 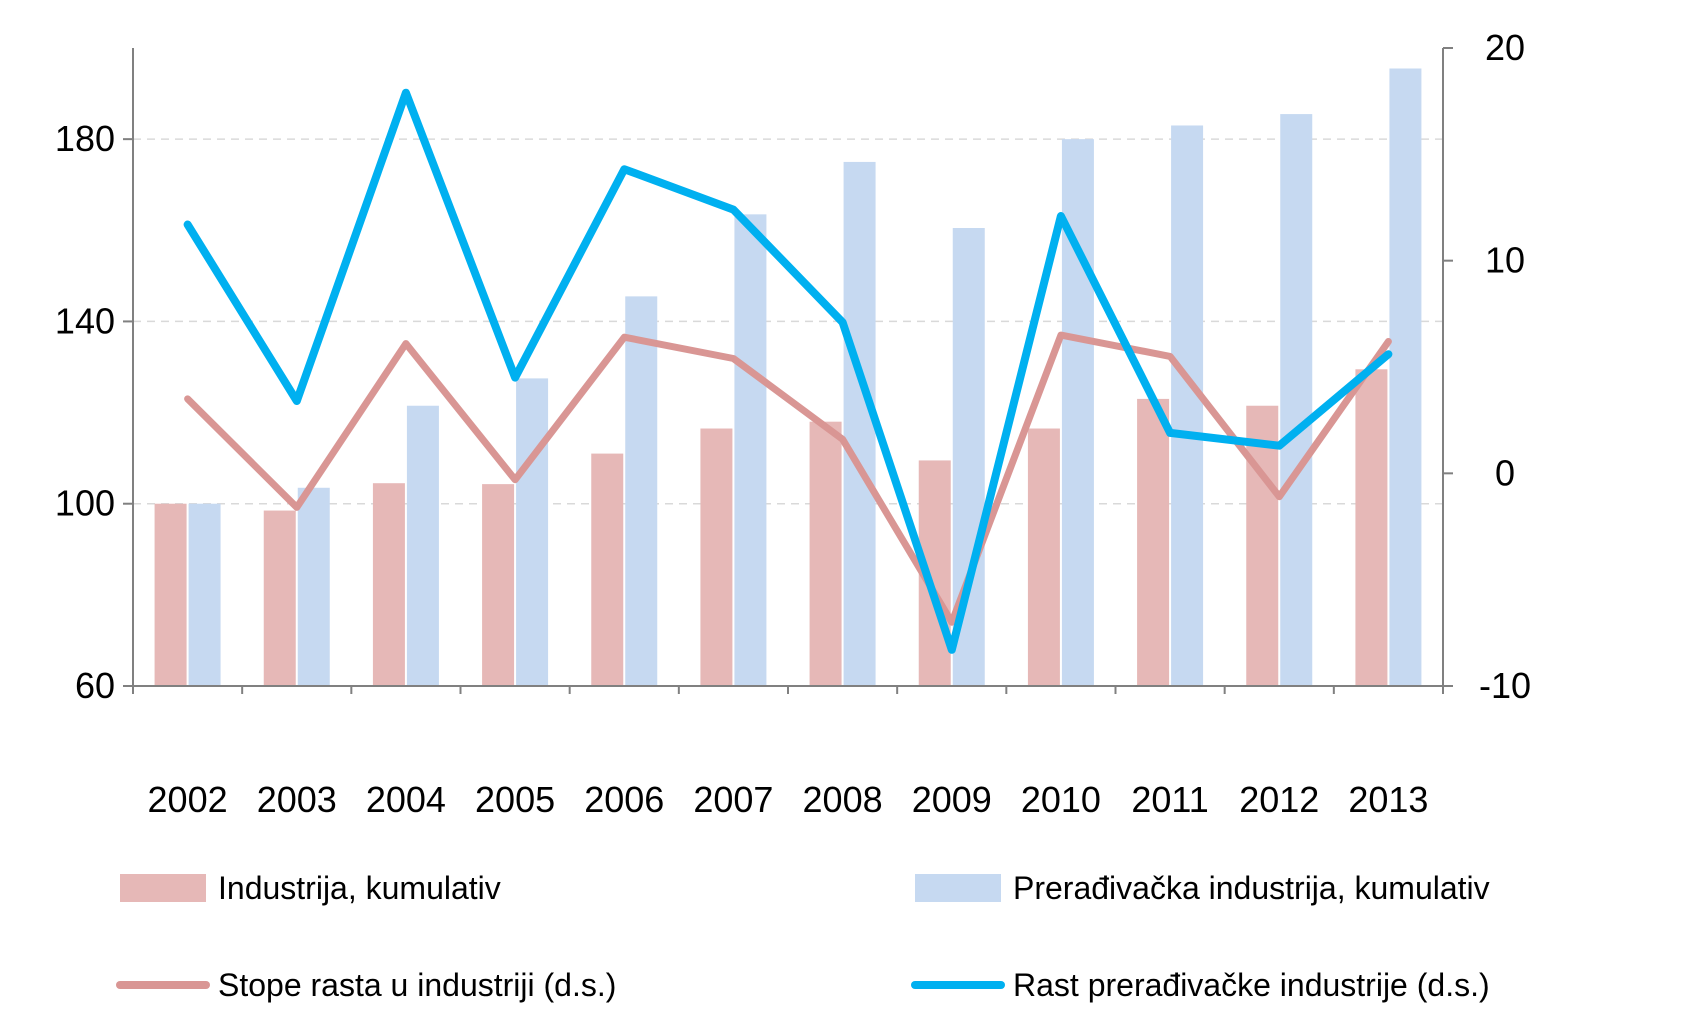 I want to click on left-tick-label: 180, so click(x=85, y=138).